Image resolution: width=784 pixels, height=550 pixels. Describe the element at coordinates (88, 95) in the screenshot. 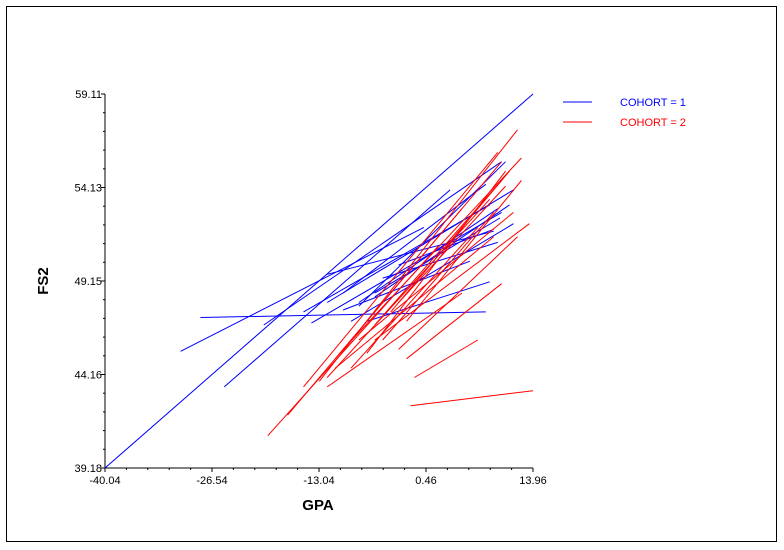

I see `y-tick-label: 59.11` at that location.